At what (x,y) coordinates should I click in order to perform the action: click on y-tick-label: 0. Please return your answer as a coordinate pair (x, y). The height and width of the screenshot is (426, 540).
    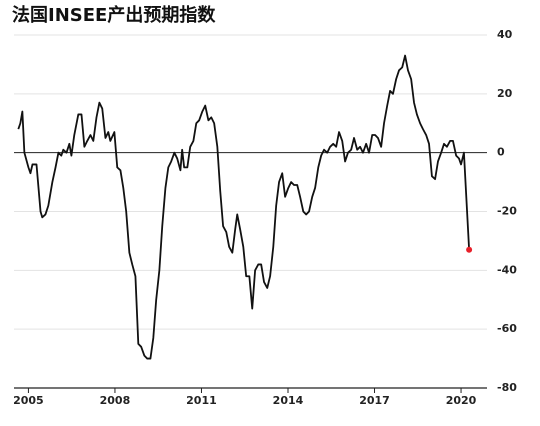
    Looking at the image, I should click on (501, 152).